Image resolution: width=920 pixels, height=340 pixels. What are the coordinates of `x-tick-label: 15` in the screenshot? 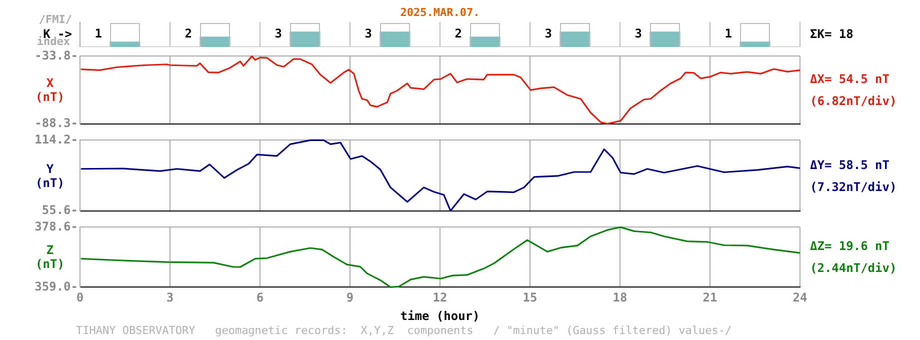 It's located at (530, 297).